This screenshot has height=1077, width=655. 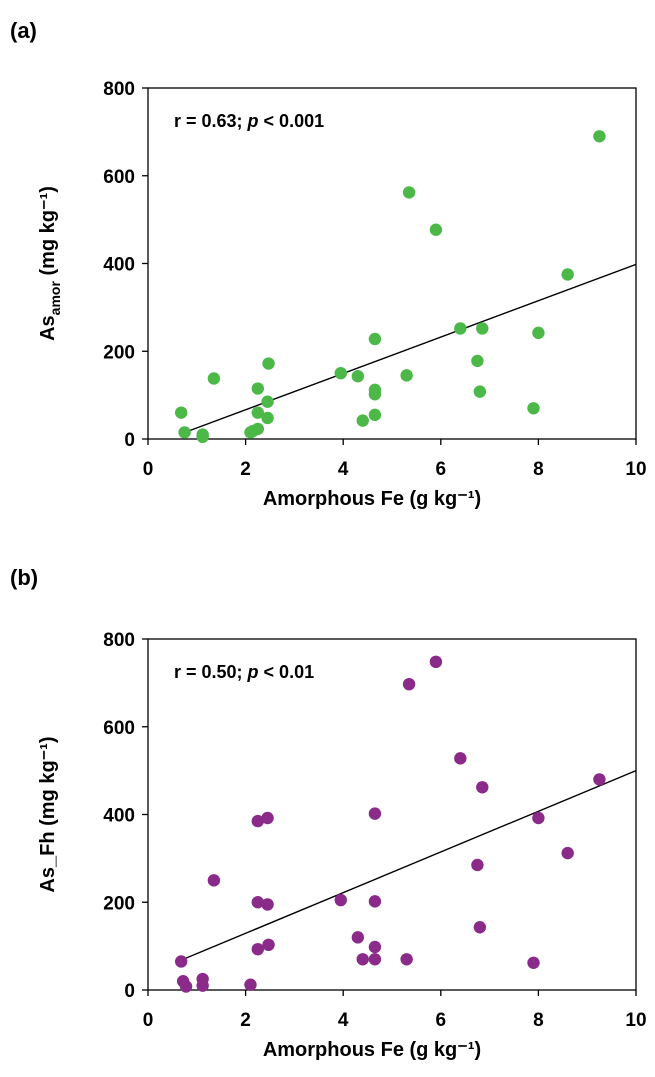 I want to click on r-value: r = 0.63;, so click(x=211, y=121).